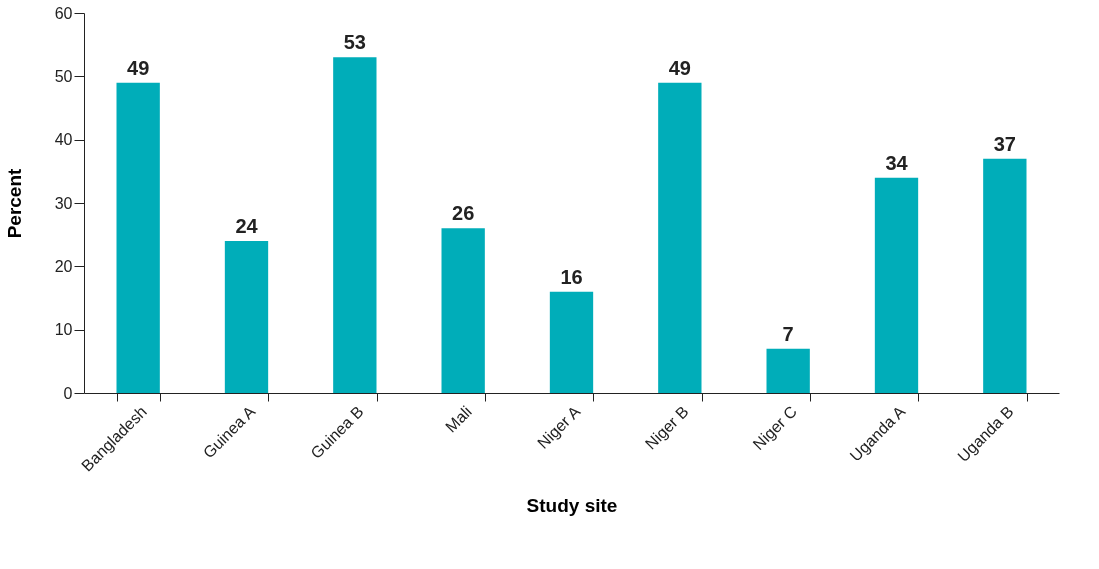 The height and width of the screenshot is (569, 1099). What do you see at coordinates (463, 213) in the screenshot?
I see `data-label: 26` at bounding box center [463, 213].